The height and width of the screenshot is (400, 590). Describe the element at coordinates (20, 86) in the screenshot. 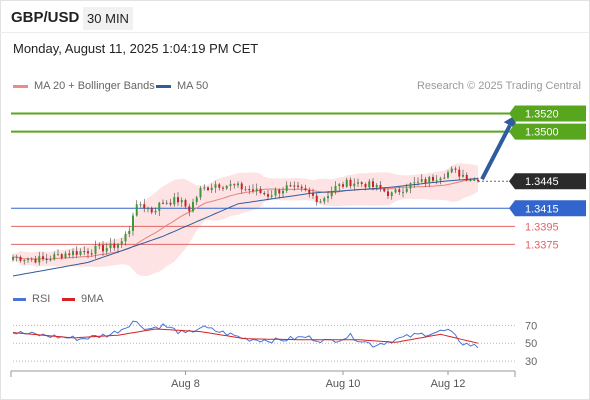

I see `bollinger-swatch-icon` at that location.